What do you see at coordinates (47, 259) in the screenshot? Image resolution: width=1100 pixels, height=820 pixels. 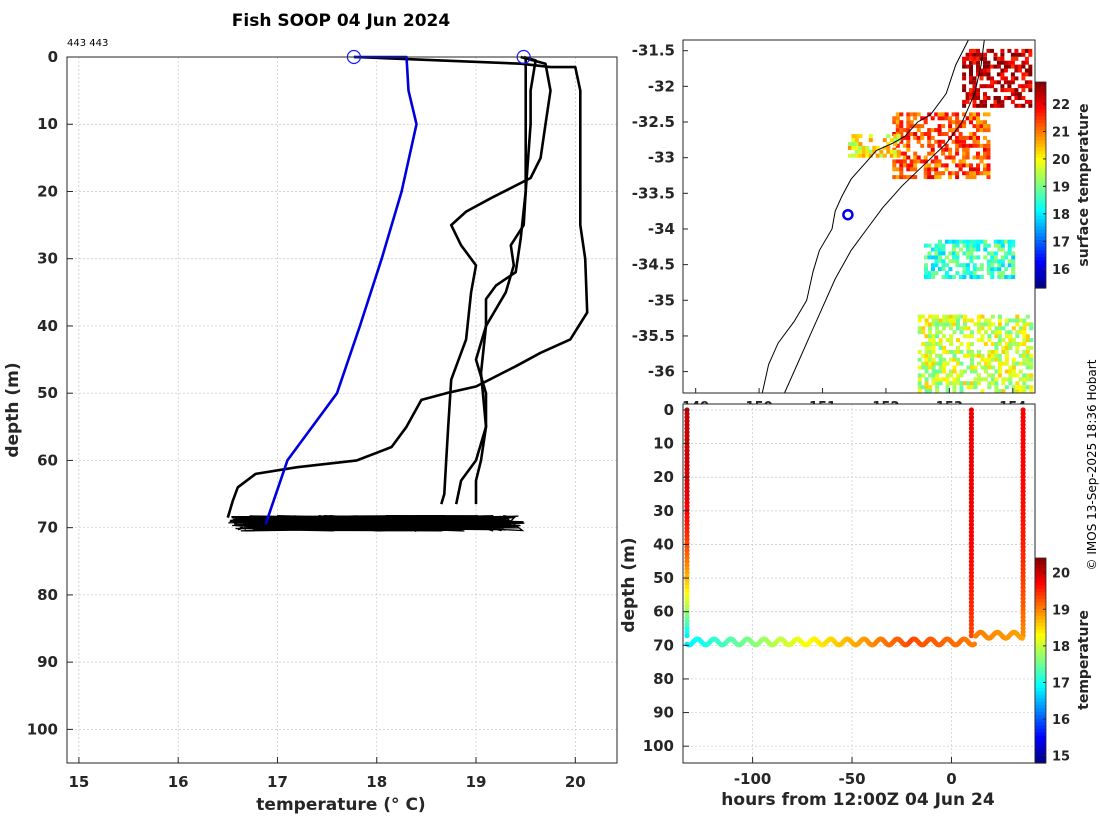 I see `profile-ytick-label: 30` at bounding box center [47, 259].